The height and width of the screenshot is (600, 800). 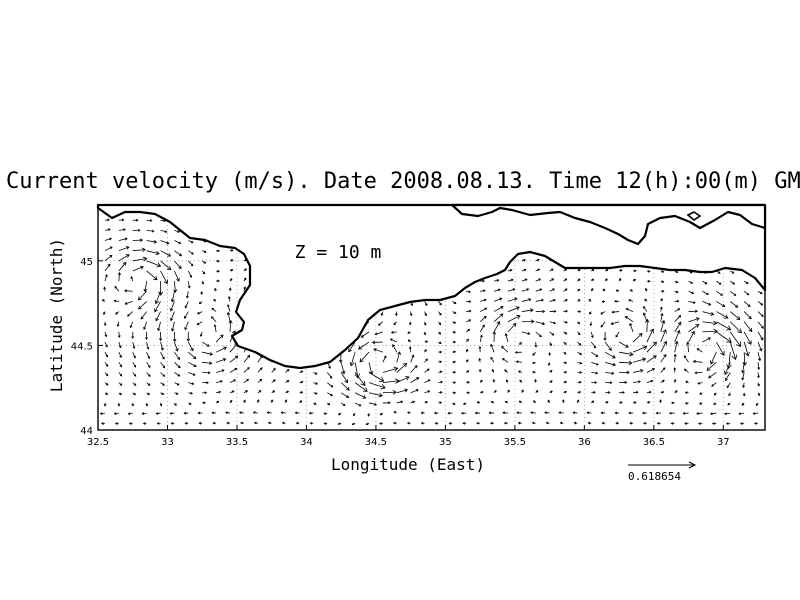 What do you see at coordinates (98, 442) in the screenshot?
I see `x-tick-label: 32.5` at bounding box center [98, 442].